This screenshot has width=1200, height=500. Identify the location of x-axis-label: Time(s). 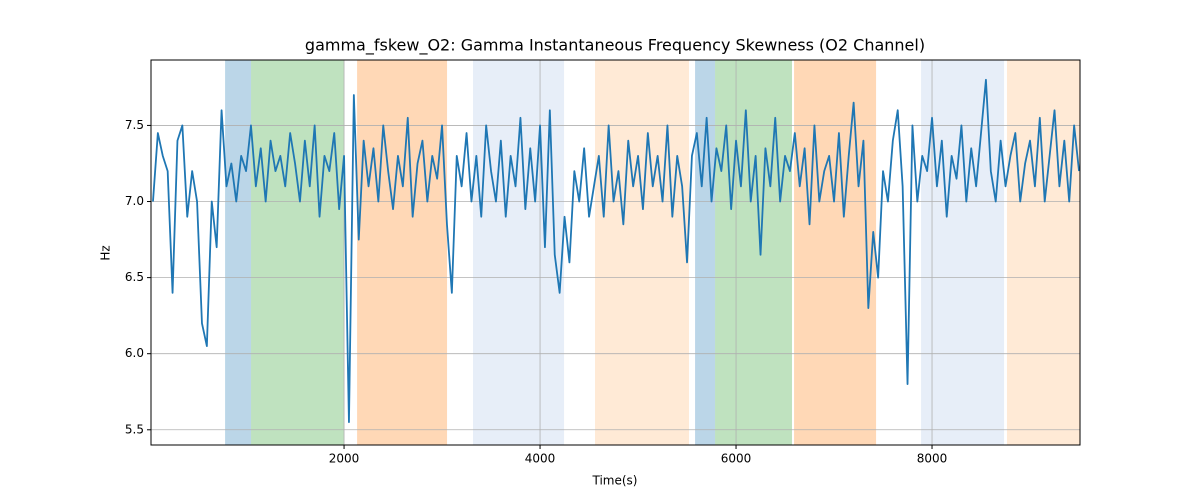
(615, 481).